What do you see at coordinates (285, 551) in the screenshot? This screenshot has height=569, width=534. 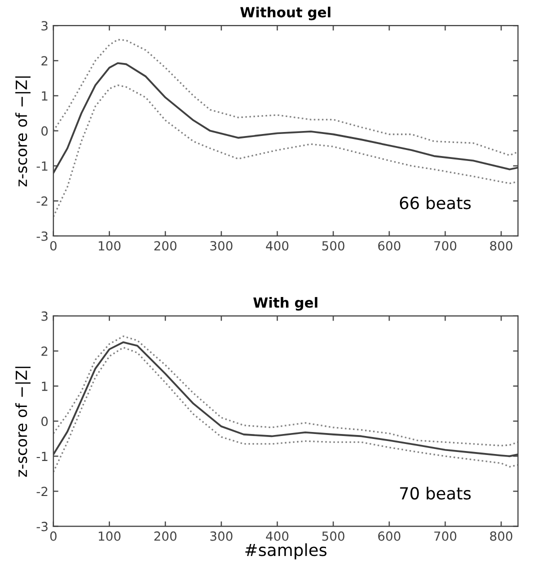 I see `x-axis-title: #samples` at bounding box center [285, 551].